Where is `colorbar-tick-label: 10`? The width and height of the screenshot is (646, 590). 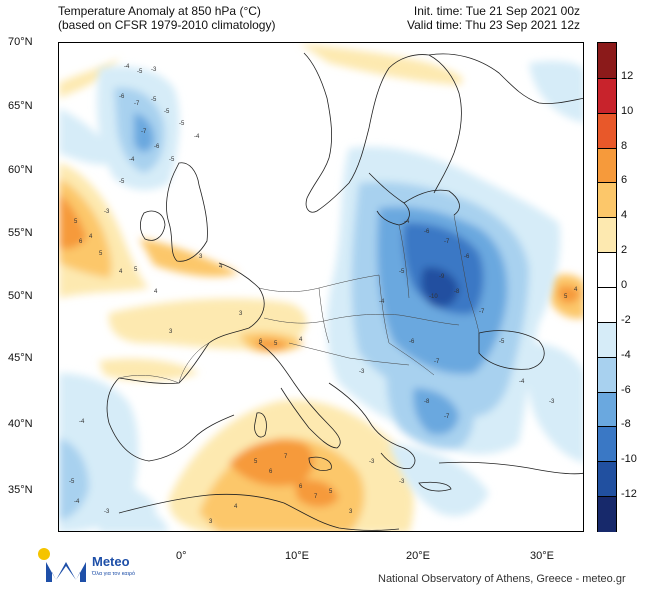
colorbar-tick-label: 10 is located at coordinates (627, 110).